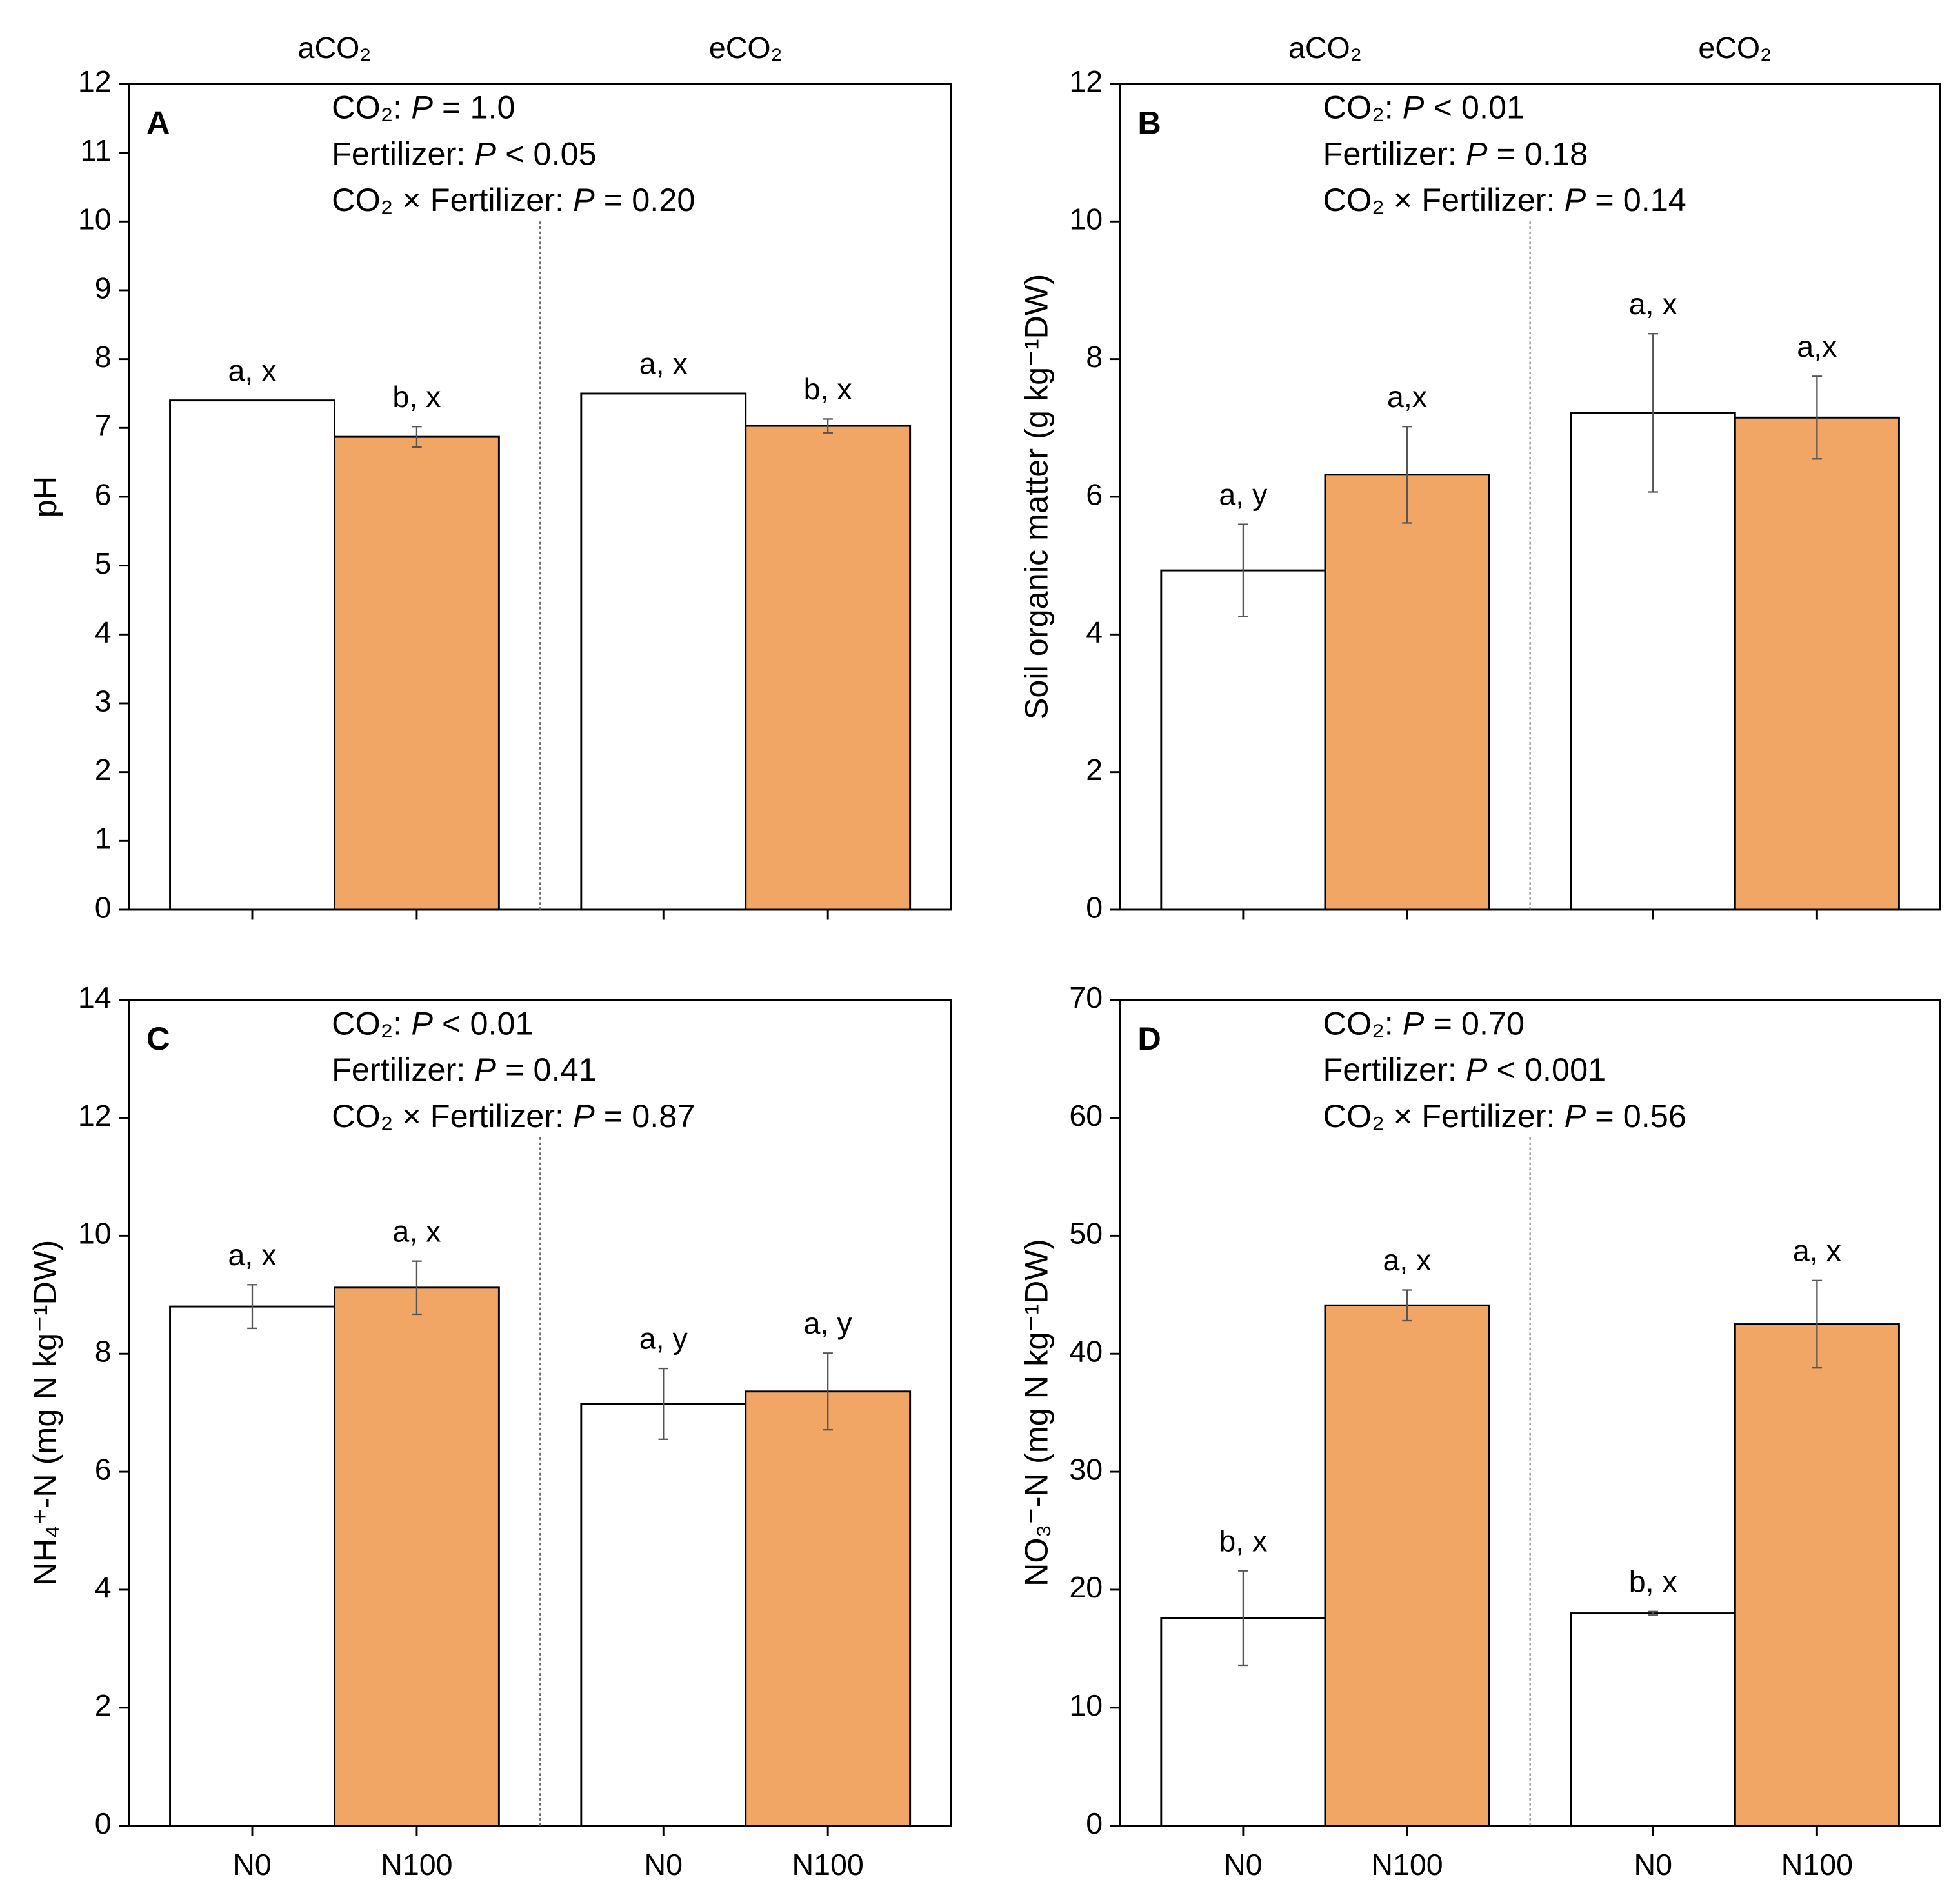 This screenshot has height=1902, width=1960. I want to click on y-tick-label: 9, so click(103, 288).